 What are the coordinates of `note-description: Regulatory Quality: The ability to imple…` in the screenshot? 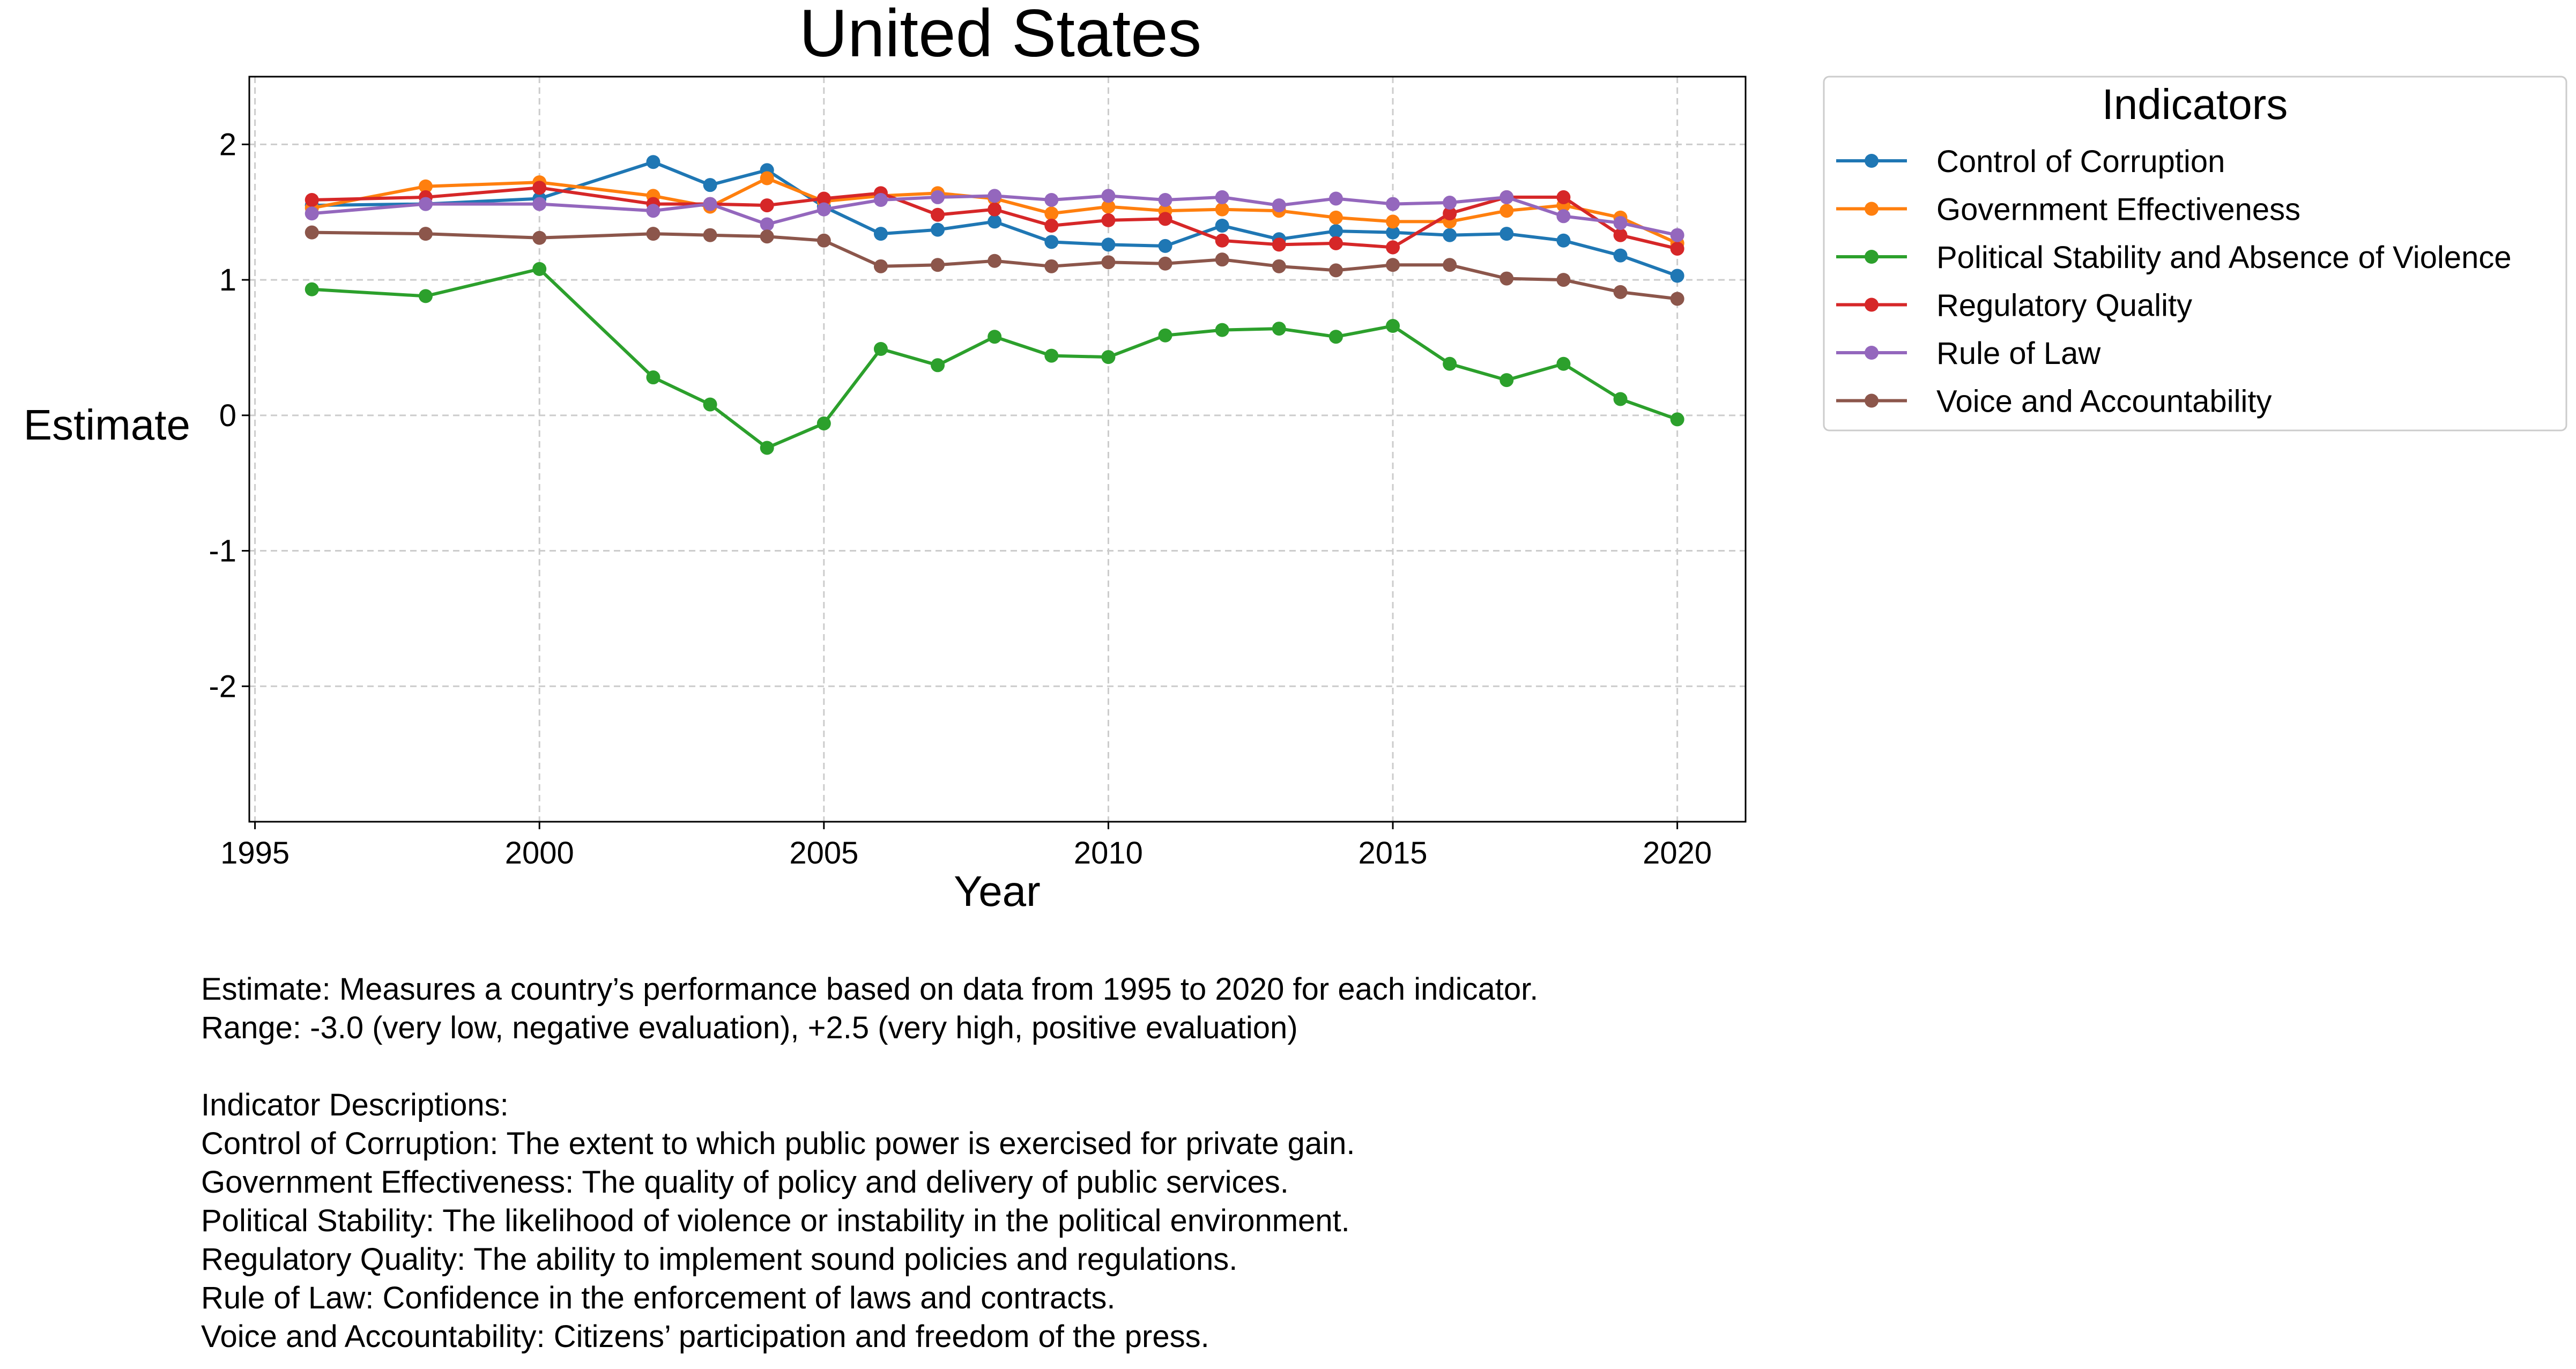 It's located at (720, 1259).